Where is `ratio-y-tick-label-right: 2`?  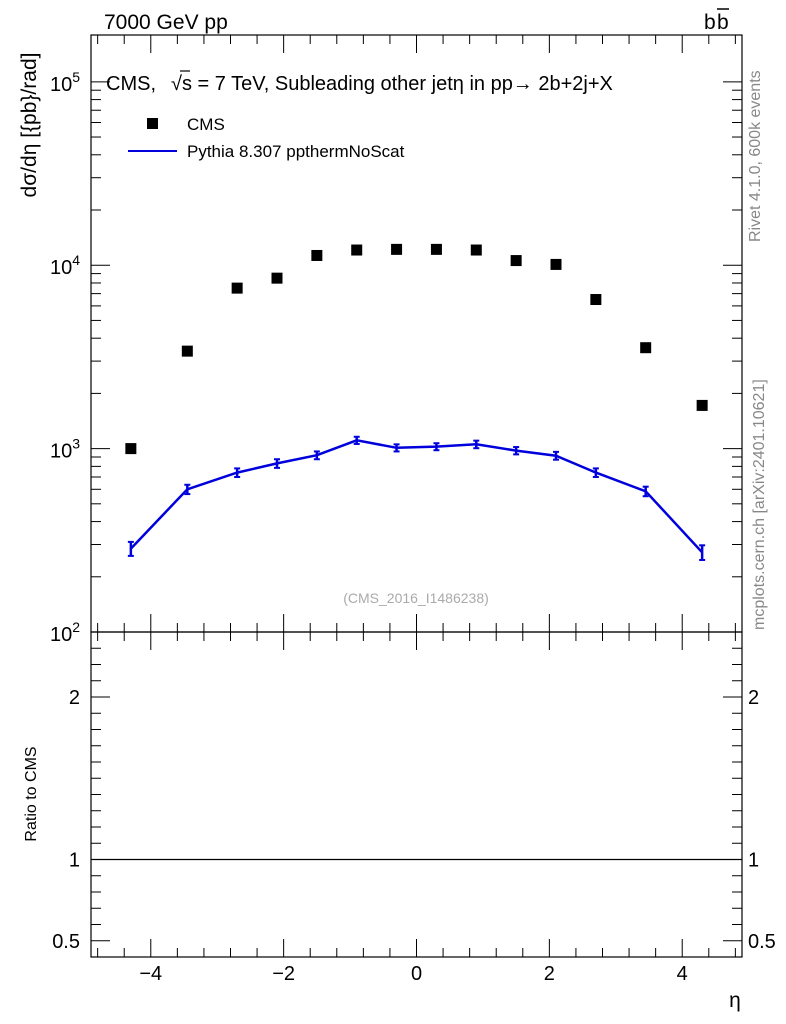
ratio-y-tick-label-right: 2 is located at coordinates (753, 698).